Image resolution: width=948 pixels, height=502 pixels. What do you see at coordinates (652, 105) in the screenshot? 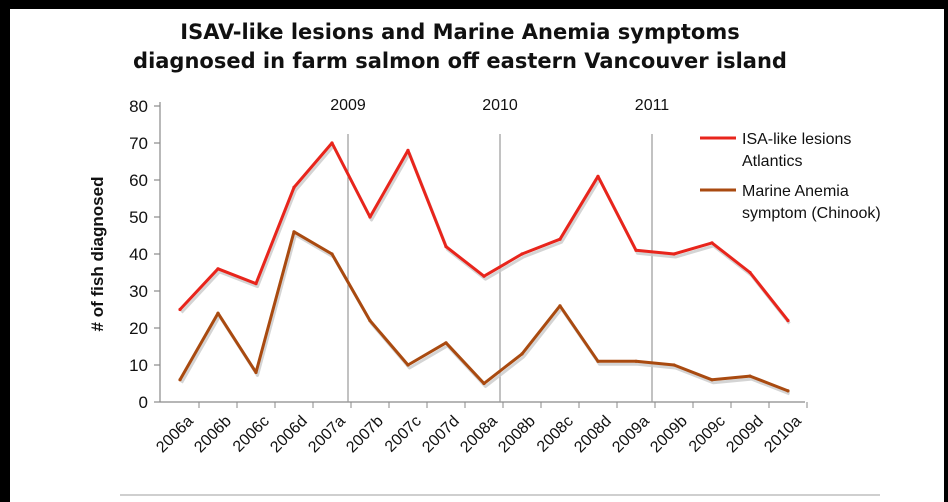
I see `year-marker-label: 2011` at bounding box center [652, 105].